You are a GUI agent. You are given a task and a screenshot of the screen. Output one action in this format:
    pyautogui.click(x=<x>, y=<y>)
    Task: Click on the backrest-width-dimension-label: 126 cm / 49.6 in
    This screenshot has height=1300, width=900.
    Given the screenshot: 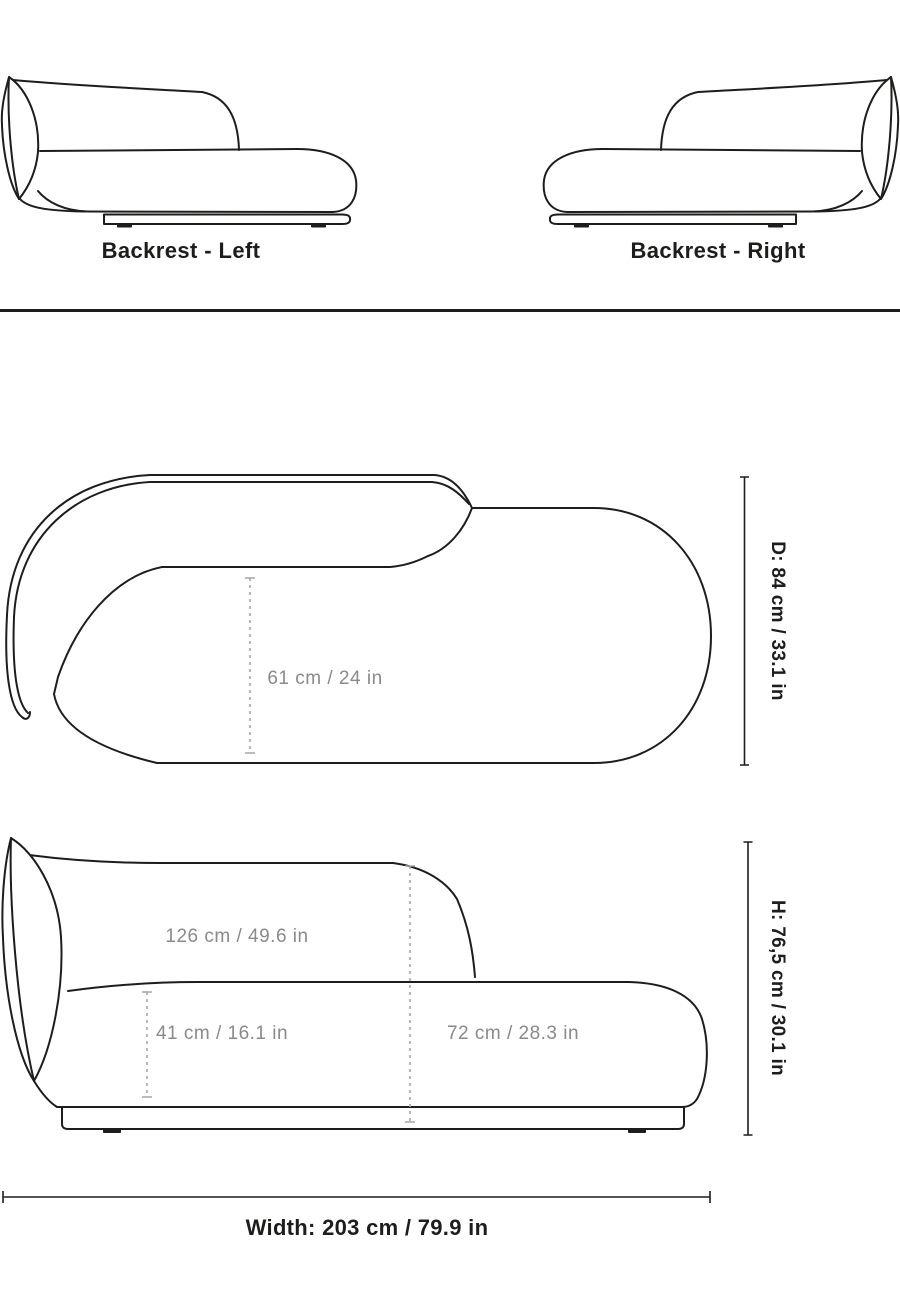 What is the action you would take?
    pyautogui.click(x=237, y=936)
    